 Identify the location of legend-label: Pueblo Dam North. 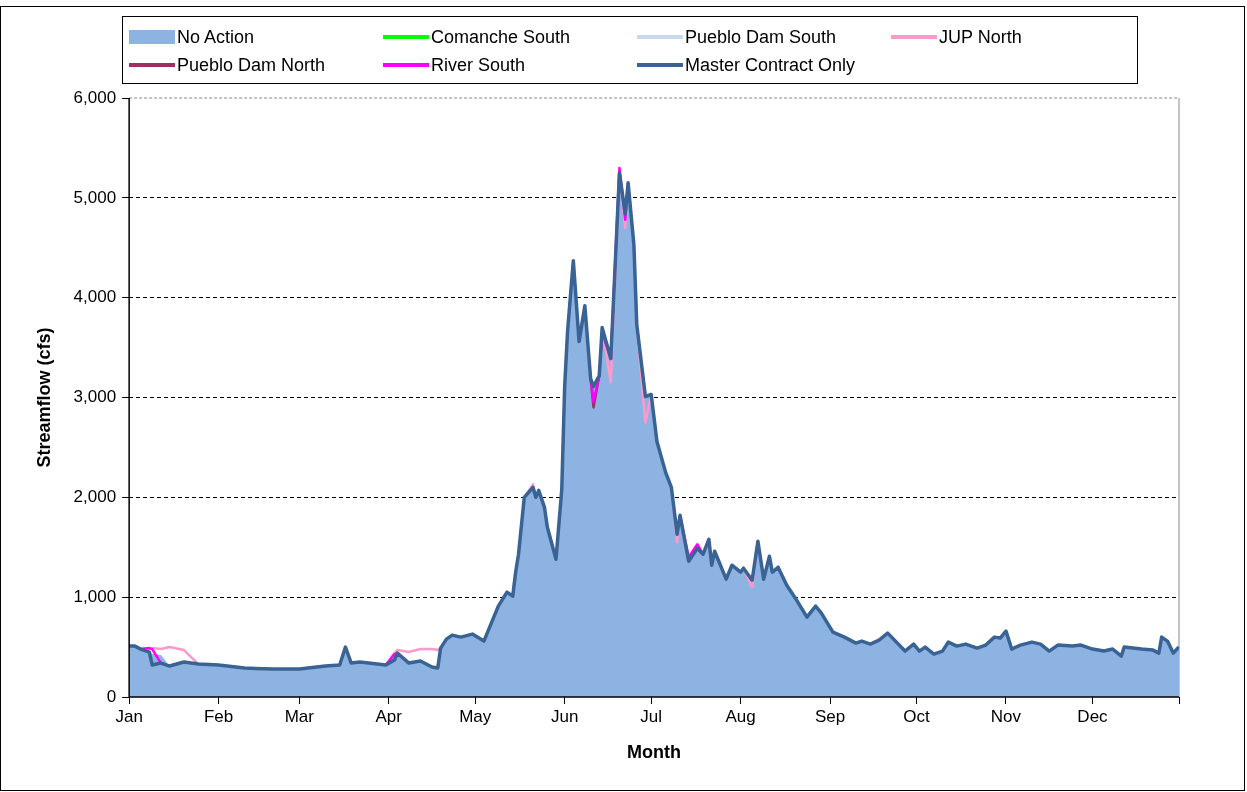
(251, 65).